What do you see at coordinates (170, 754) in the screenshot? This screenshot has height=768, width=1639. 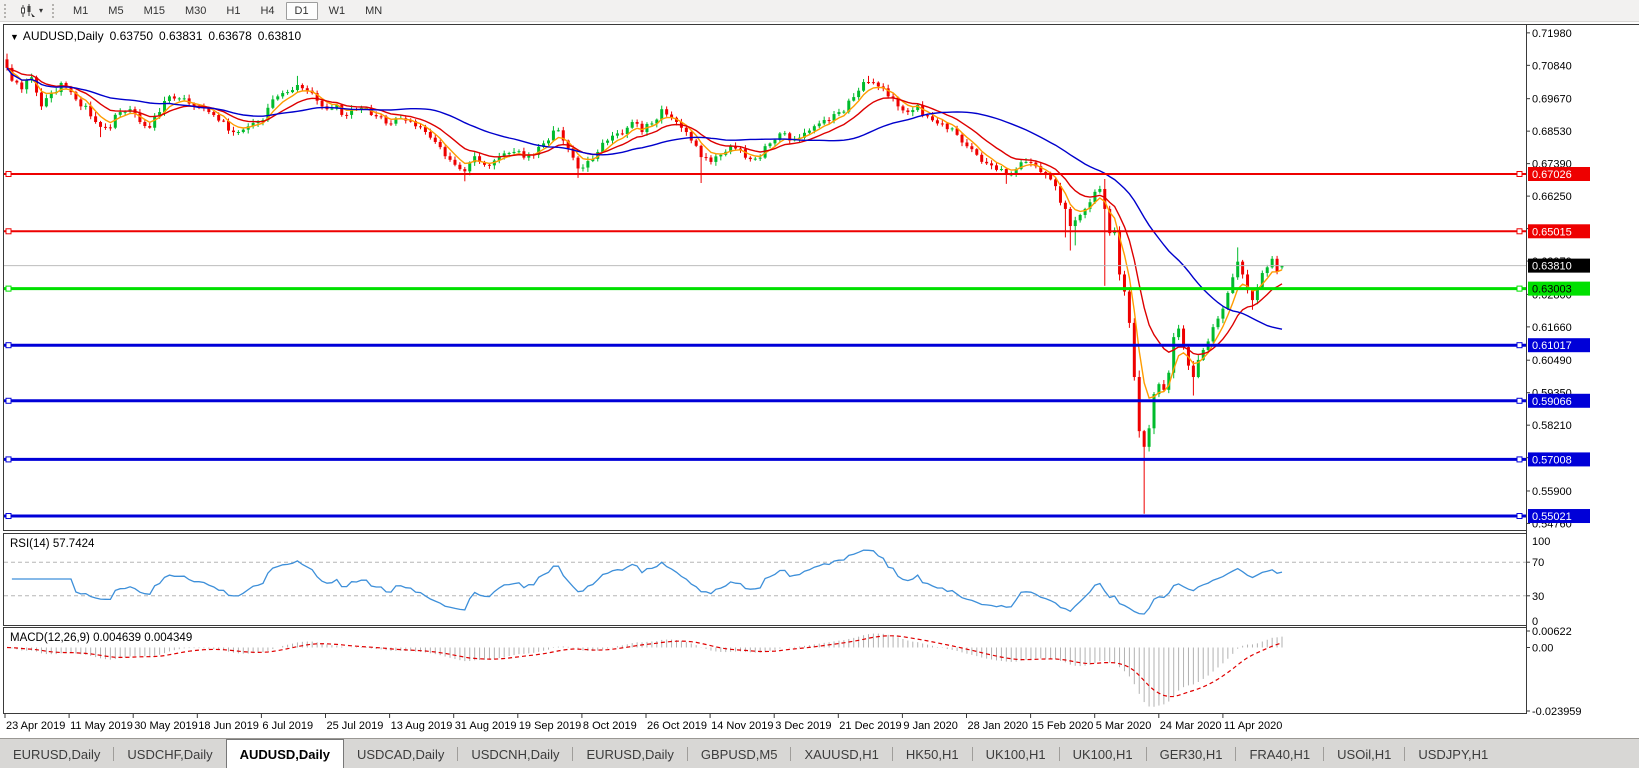 I see `chart-tab-usdchf-daily: USDCHF,Daily` at bounding box center [170, 754].